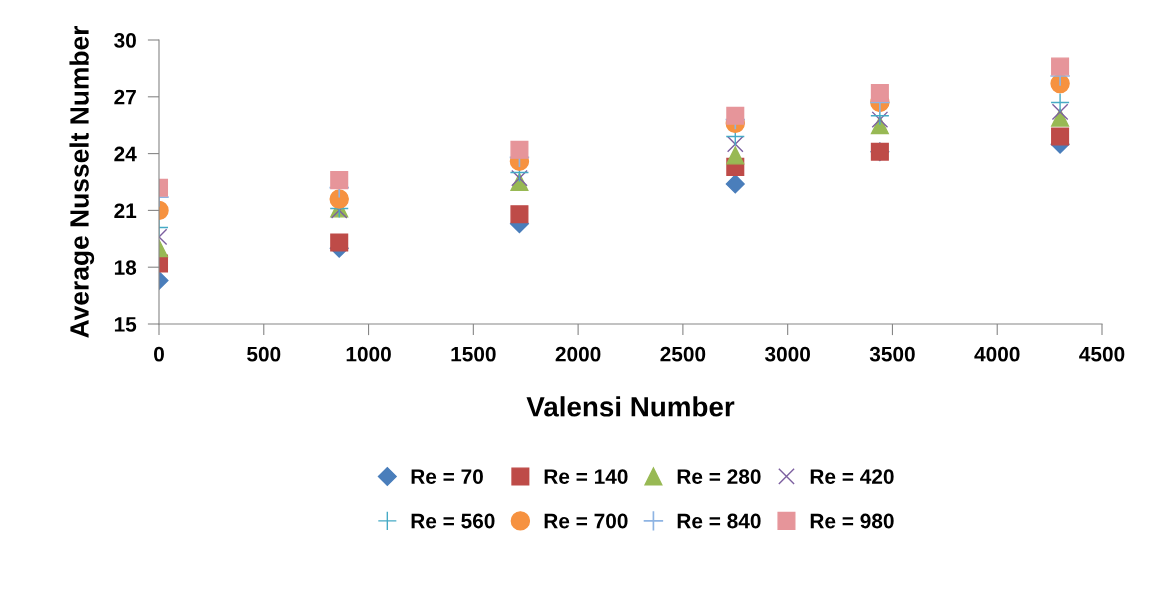 The width and height of the screenshot is (1152, 615). I want to click on x-tick-label: 500, so click(264, 354).